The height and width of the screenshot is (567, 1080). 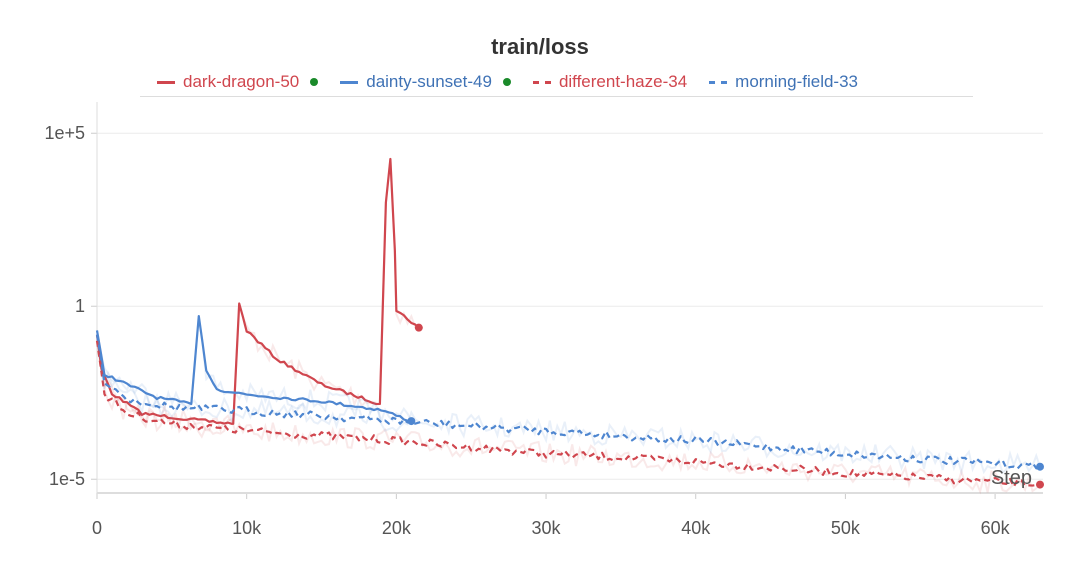 I want to click on x-tick-label: 10k, so click(x=247, y=528).